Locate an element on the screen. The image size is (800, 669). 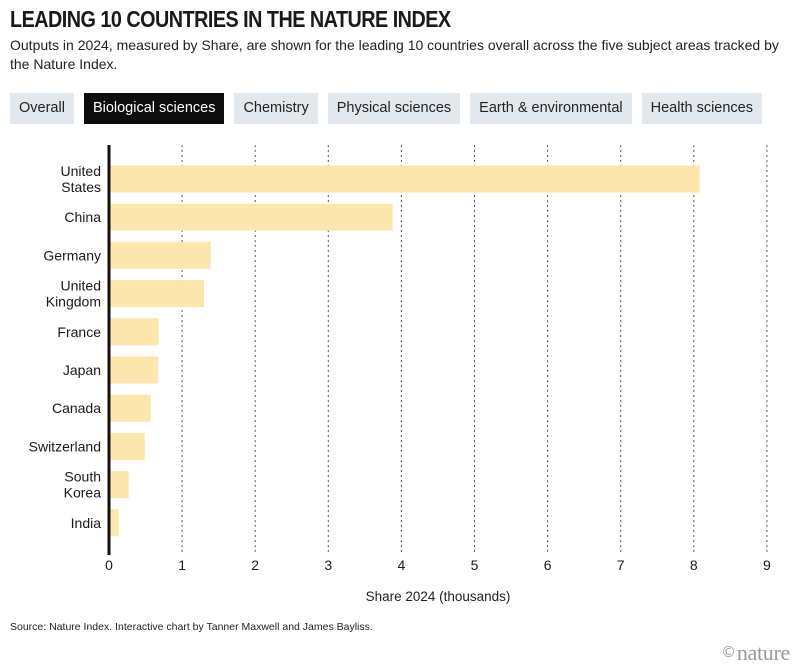
tab-biological-sciences: Biological sciences is located at coordinates (154, 108).